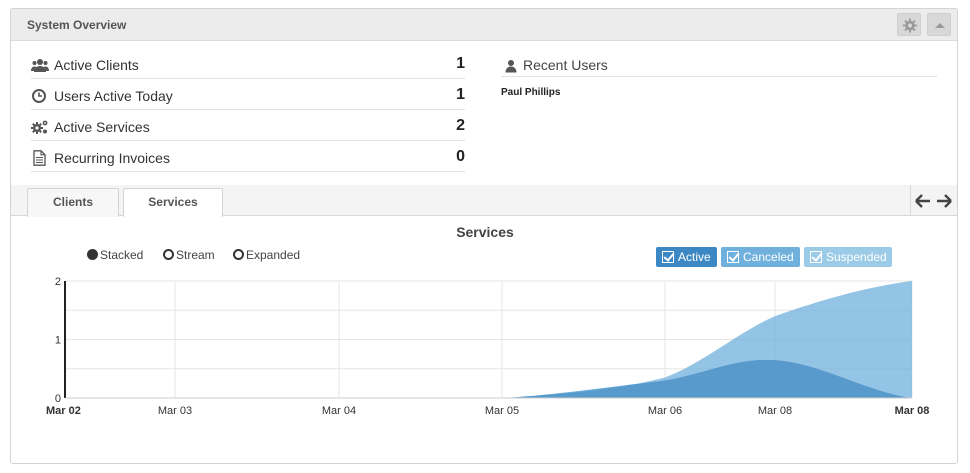  What do you see at coordinates (856, 257) in the screenshot?
I see `legend-label: Suspended` at bounding box center [856, 257].